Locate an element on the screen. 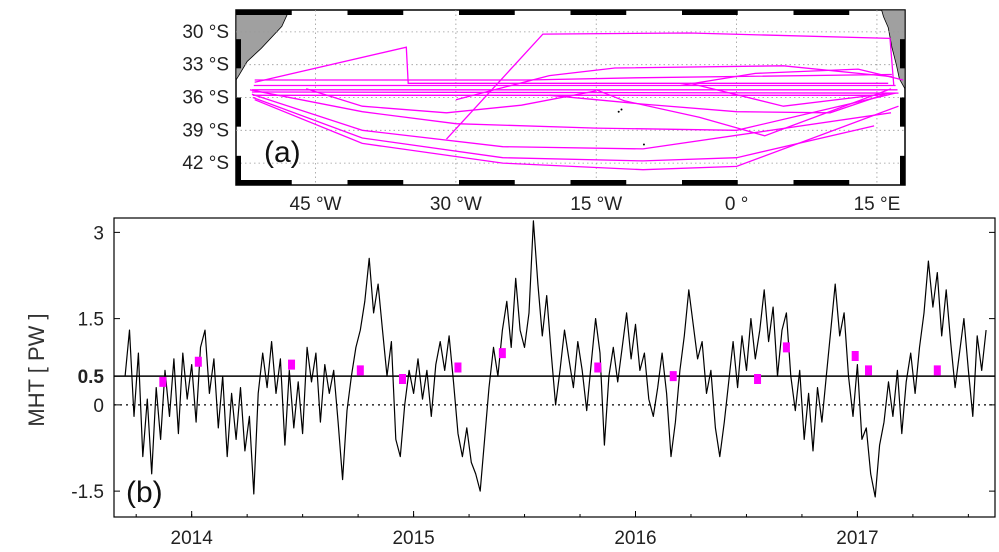  y-tick-label: -1.5 is located at coordinates (87, 492).